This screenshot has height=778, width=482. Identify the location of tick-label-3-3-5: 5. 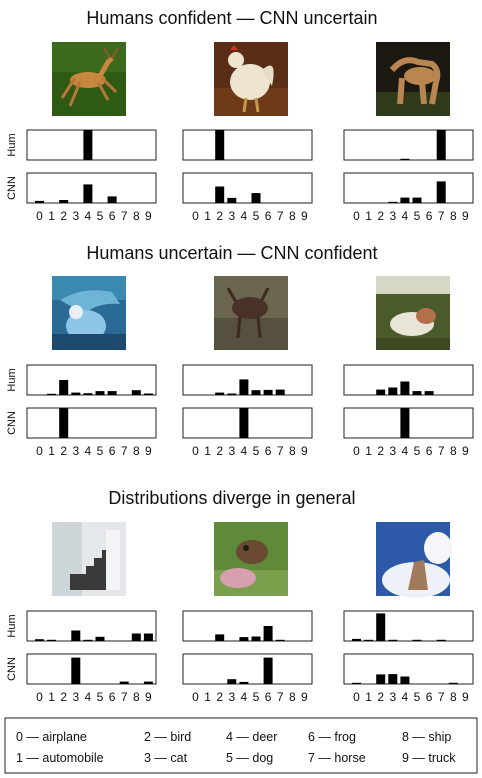
(417, 697).